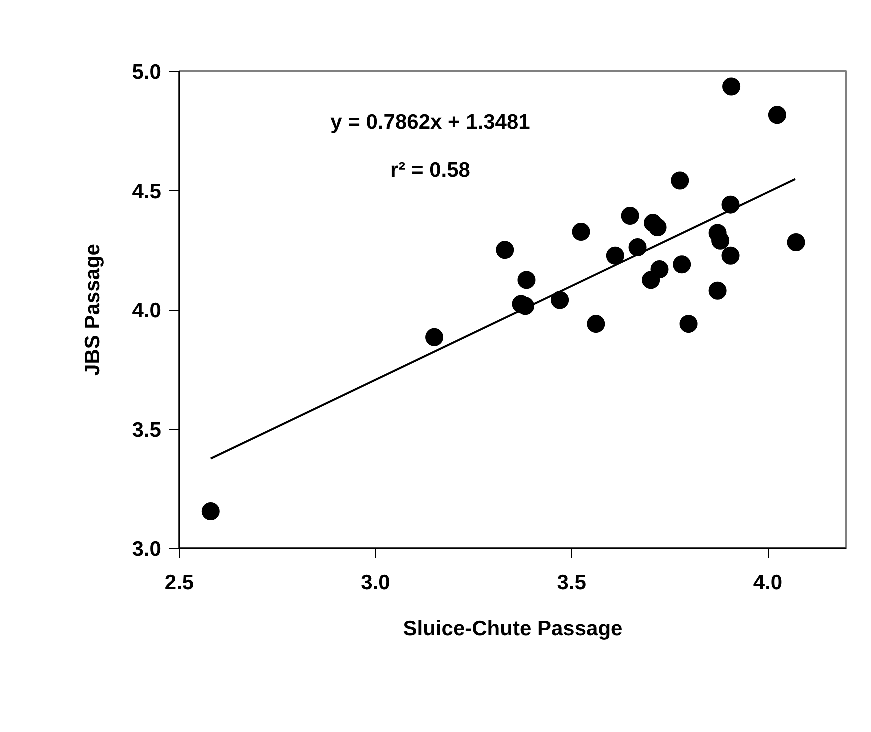 Image resolution: width=871 pixels, height=732 pixels. Describe the element at coordinates (375, 583) in the screenshot. I see `x-tick-label: 3.0` at that location.